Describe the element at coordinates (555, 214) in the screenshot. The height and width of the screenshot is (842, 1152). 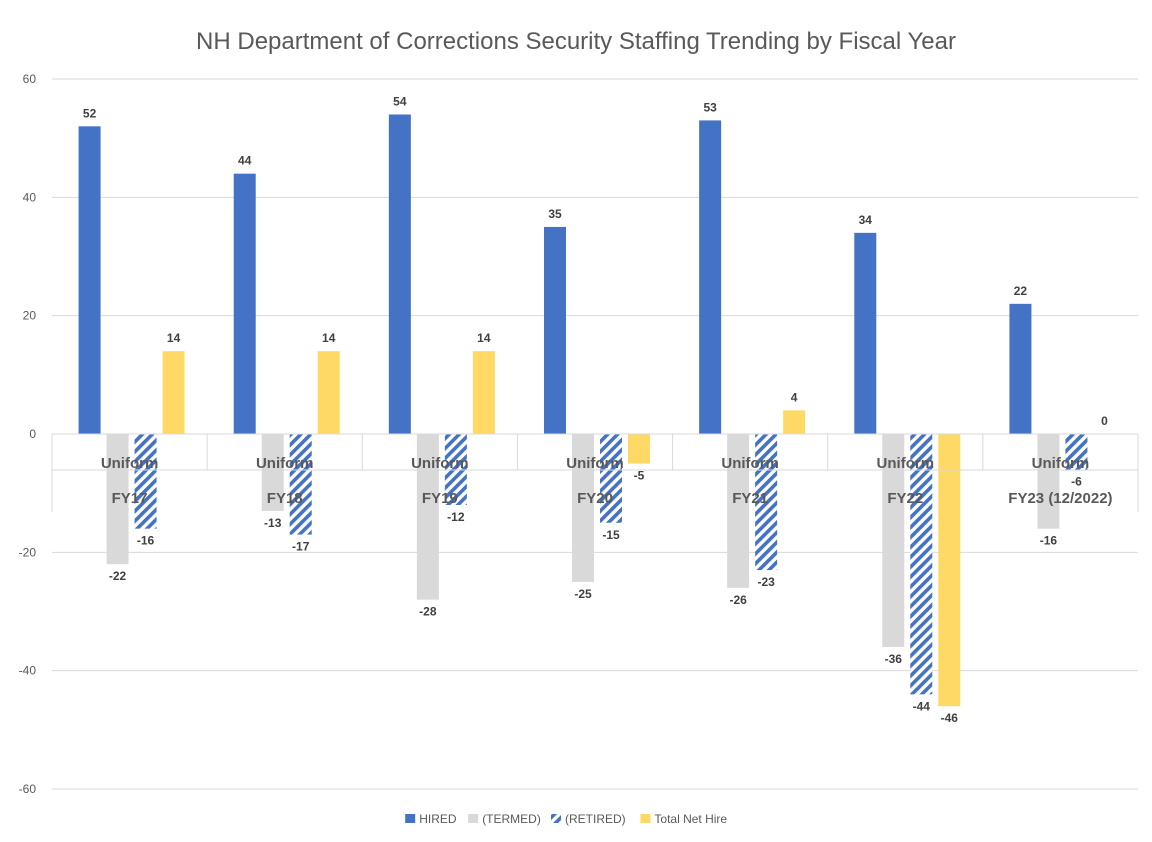
I see `data-label-hired: 35` at that location.